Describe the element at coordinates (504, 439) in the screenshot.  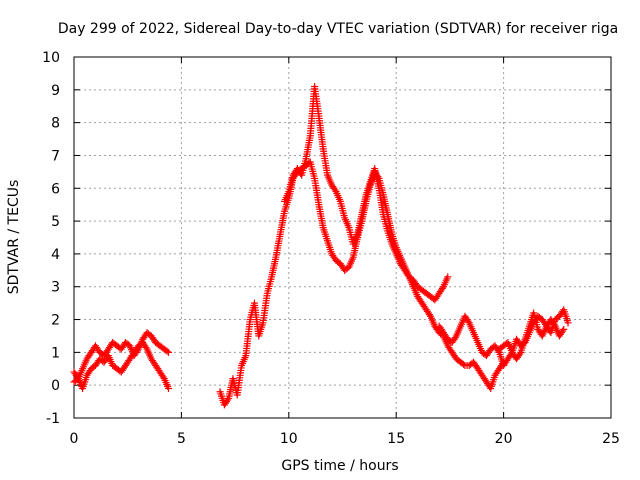
I see `x-tick-label: 20` at that location.